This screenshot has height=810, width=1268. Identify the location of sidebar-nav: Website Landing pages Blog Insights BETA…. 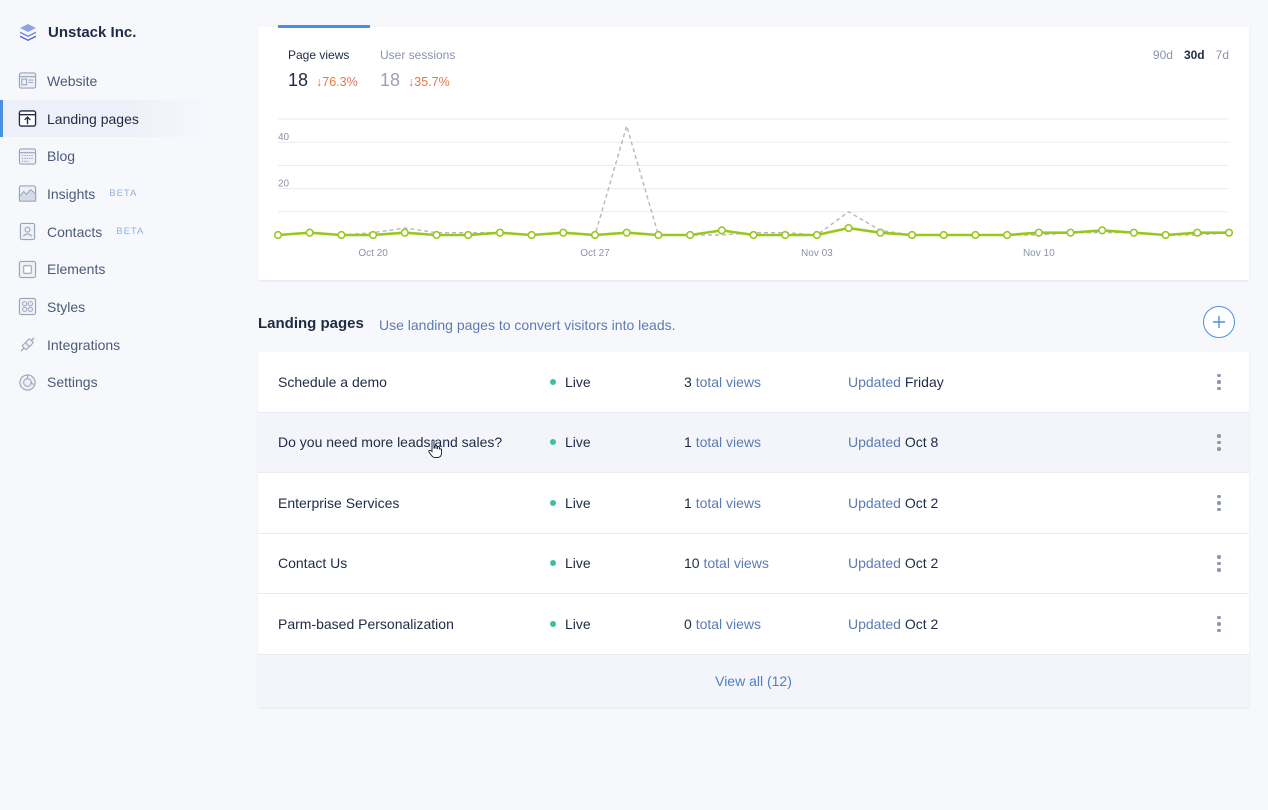
(105, 231).